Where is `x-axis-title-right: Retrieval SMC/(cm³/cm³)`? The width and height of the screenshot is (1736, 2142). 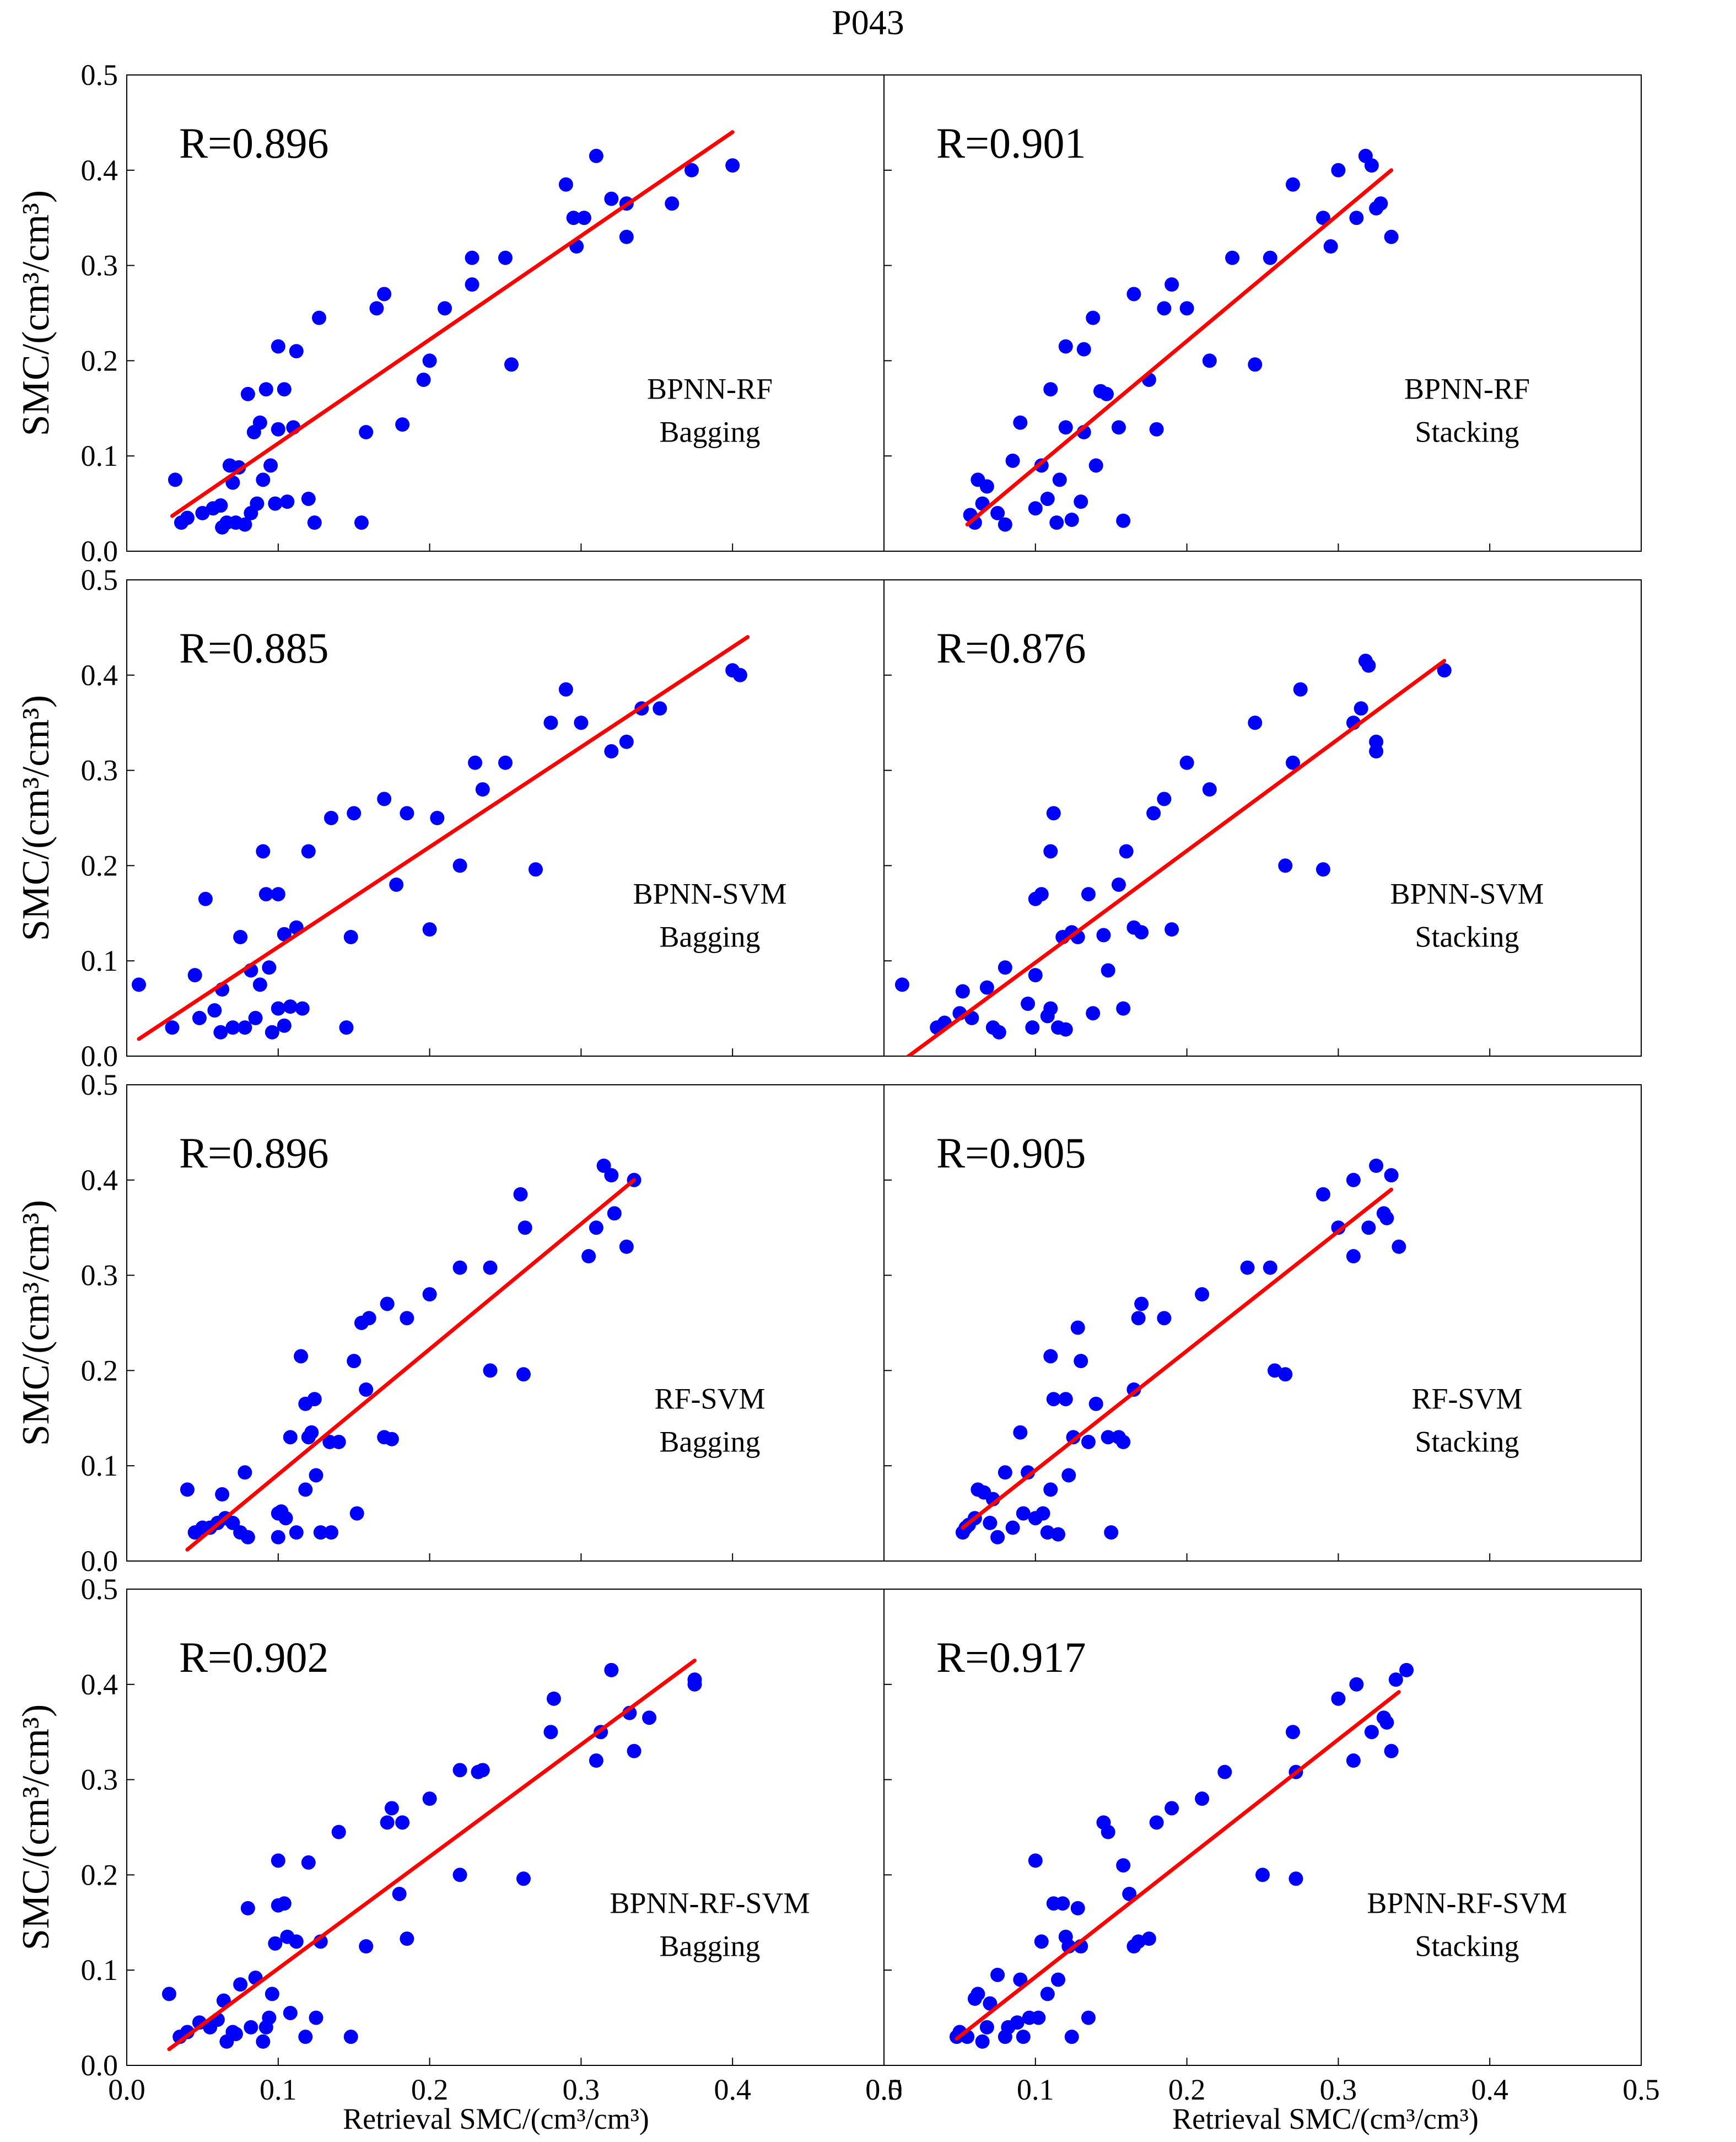 x-axis-title-right: Retrieval SMC/(cm³/cm³) is located at coordinates (1325, 2118).